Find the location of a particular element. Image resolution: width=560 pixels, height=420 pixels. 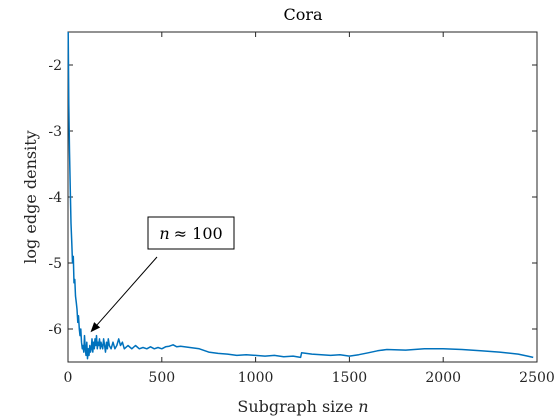

x-tick-label-3: 1500 is located at coordinates (350, 378).